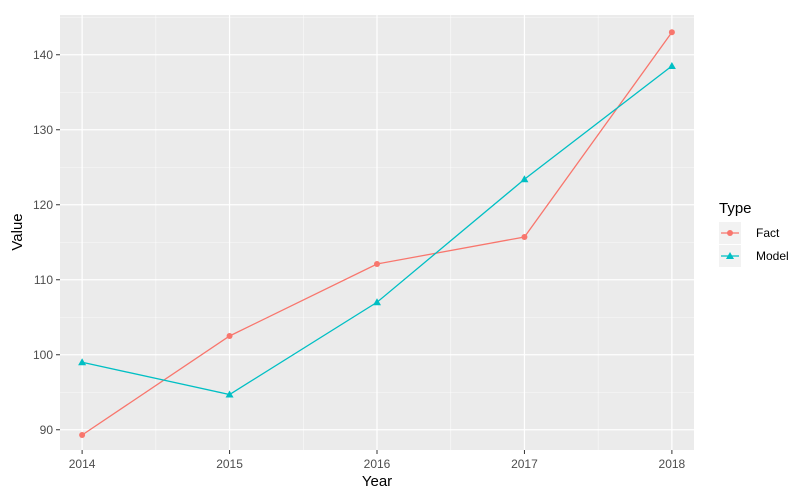 This screenshot has height=501, width=802. I want to click on legend-key-marker-model, so click(730, 255).